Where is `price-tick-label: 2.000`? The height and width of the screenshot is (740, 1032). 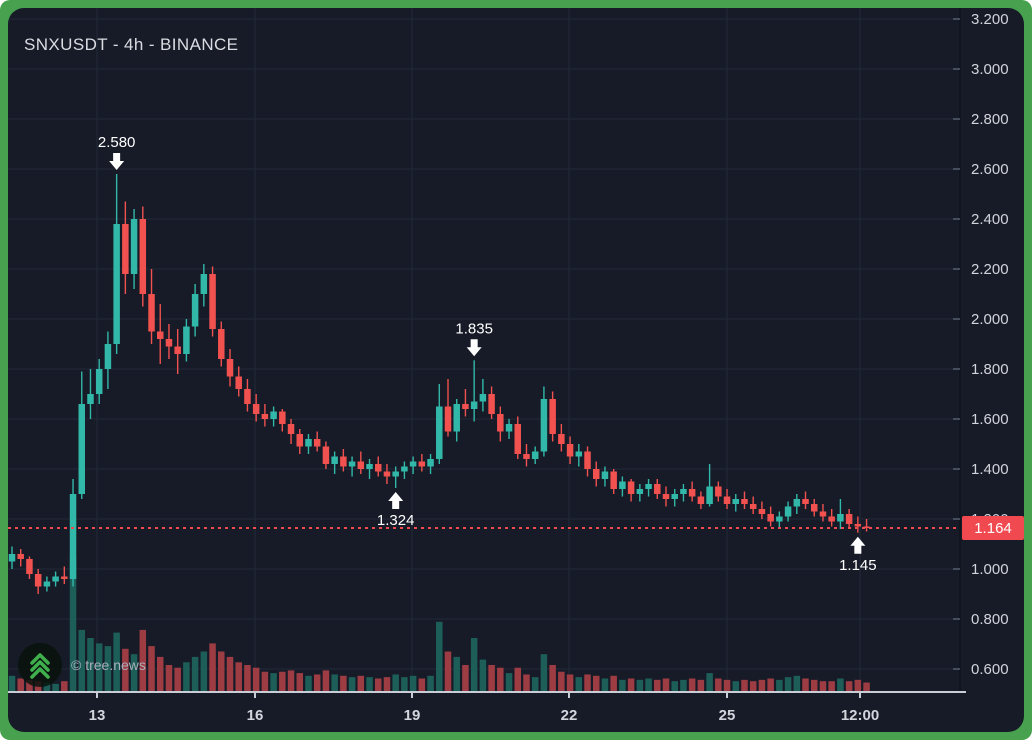 price-tick-label: 2.000 is located at coordinates (990, 319).